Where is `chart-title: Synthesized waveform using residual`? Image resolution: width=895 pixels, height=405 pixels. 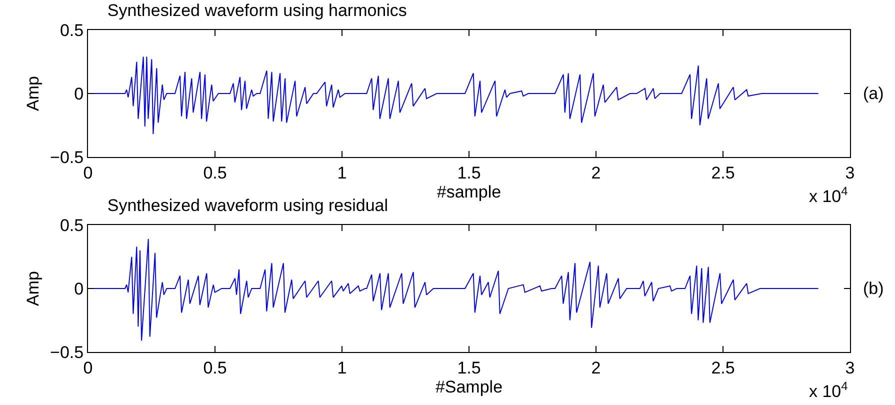 chart-title: Synthesized waveform using residual is located at coordinates (247, 205).